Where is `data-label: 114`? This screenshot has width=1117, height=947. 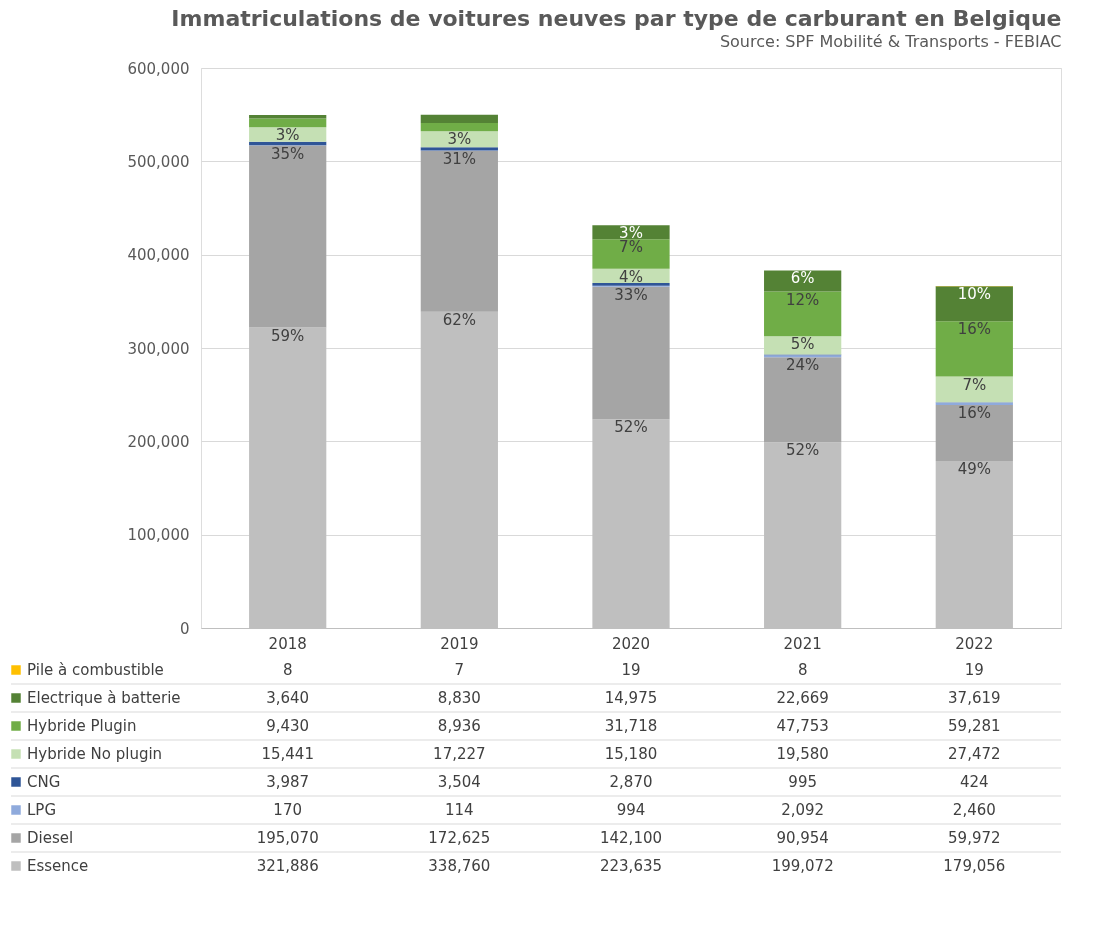 data-label: 114 is located at coordinates (459, 810).